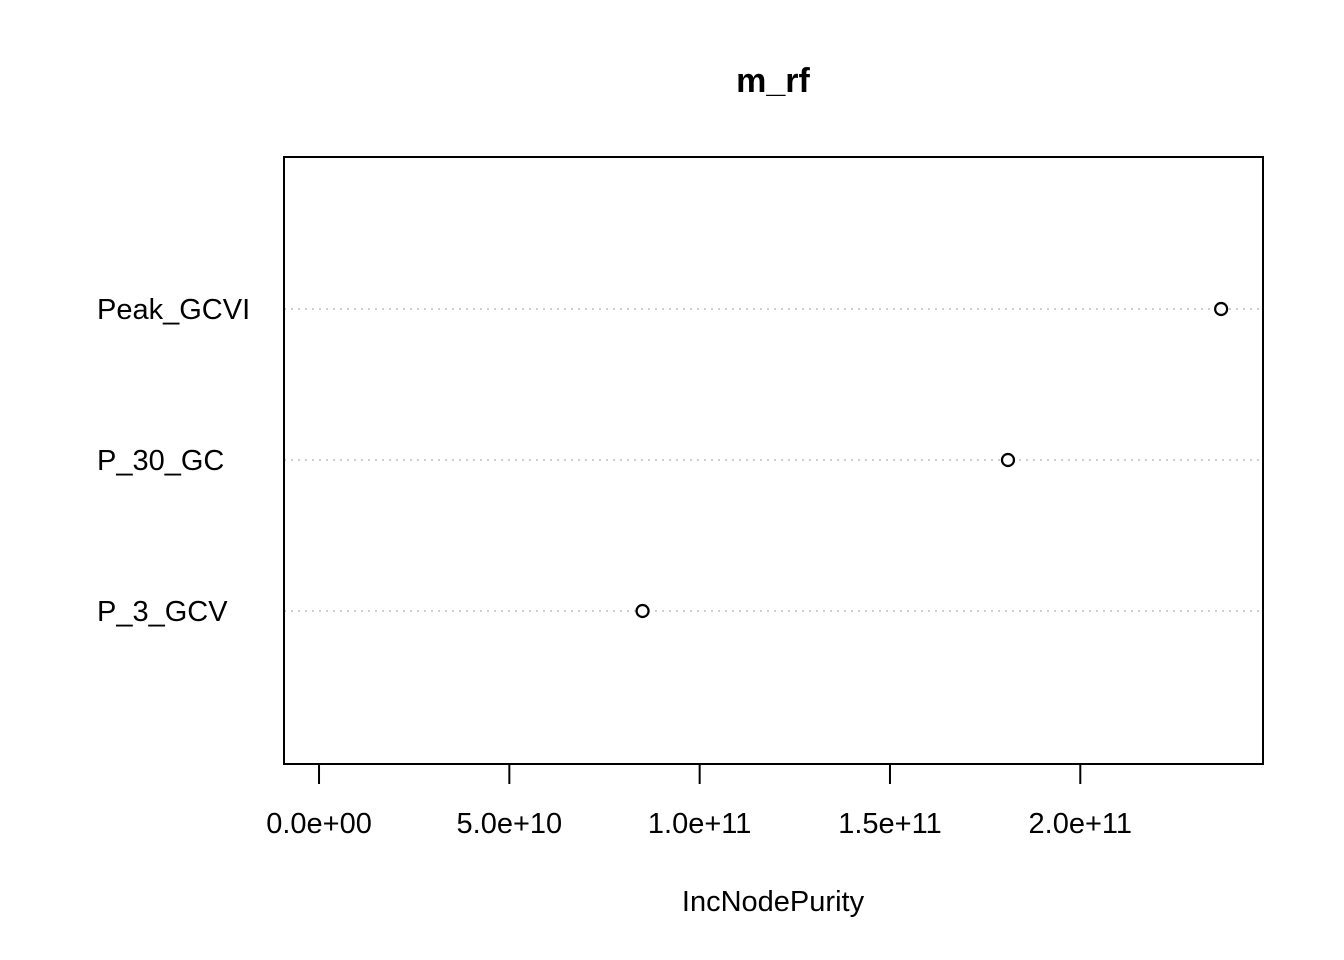 The width and height of the screenshot is (1344, 960). I want to click on x-tick-label: 1.0e+11, so click(699, 824).